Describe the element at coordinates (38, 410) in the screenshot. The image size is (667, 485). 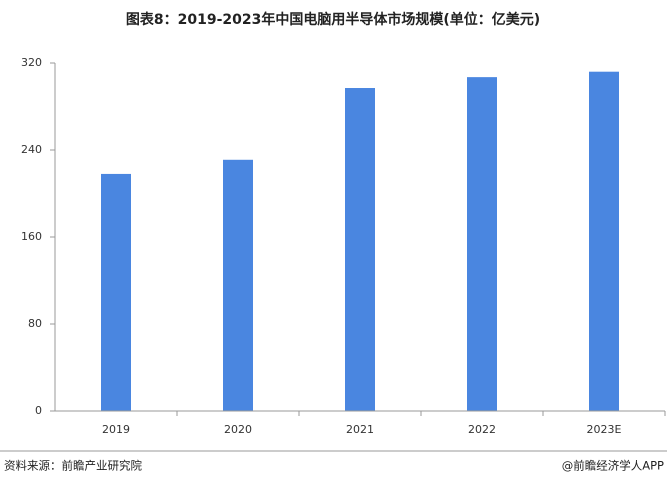
I see `y-tick-label: 0` at that location.